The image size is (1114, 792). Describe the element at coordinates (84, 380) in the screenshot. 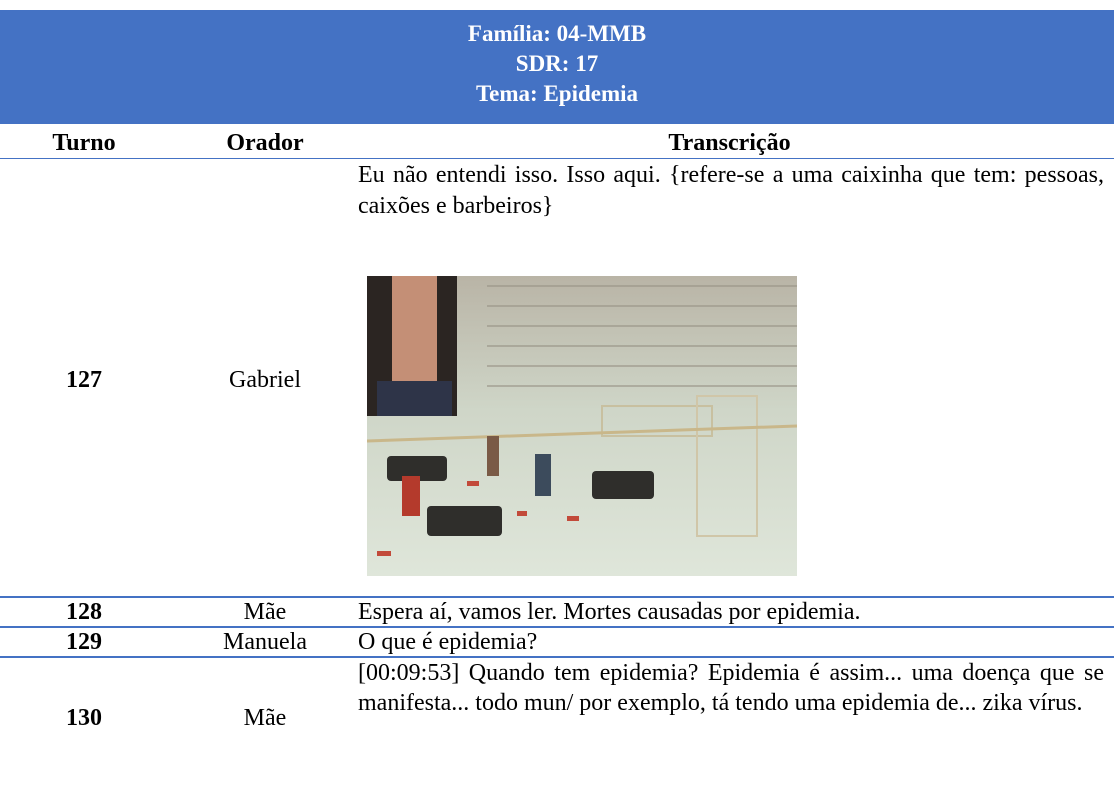

I see `turn-cell: 127` at that location.